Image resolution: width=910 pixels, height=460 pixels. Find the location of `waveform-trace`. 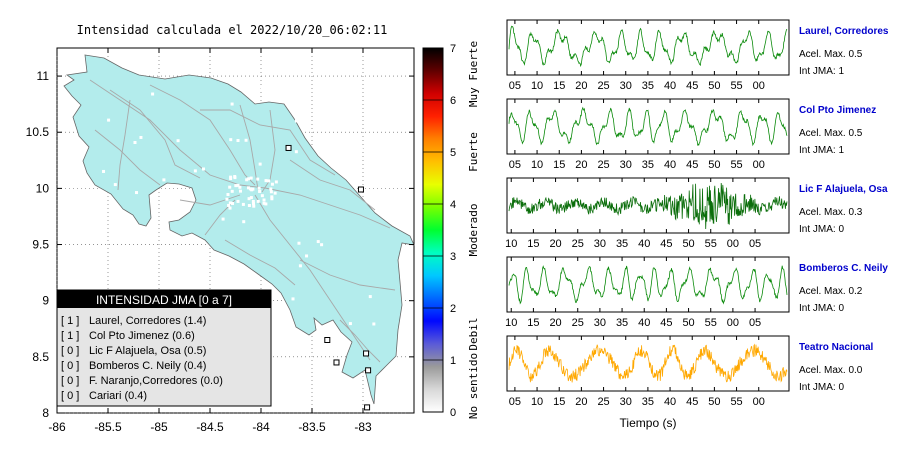

waveform-trace is located at coordinates (648, 206).